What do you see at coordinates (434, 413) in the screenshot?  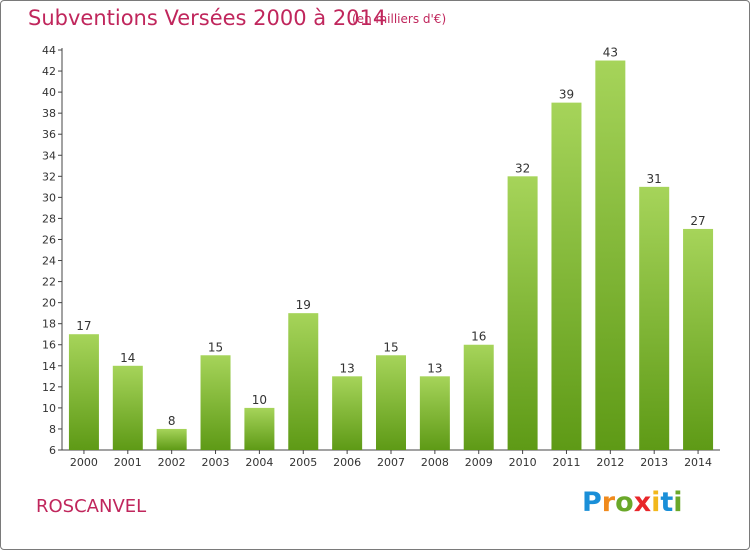 I see `bar-2008` at bounding box center [434, 413].